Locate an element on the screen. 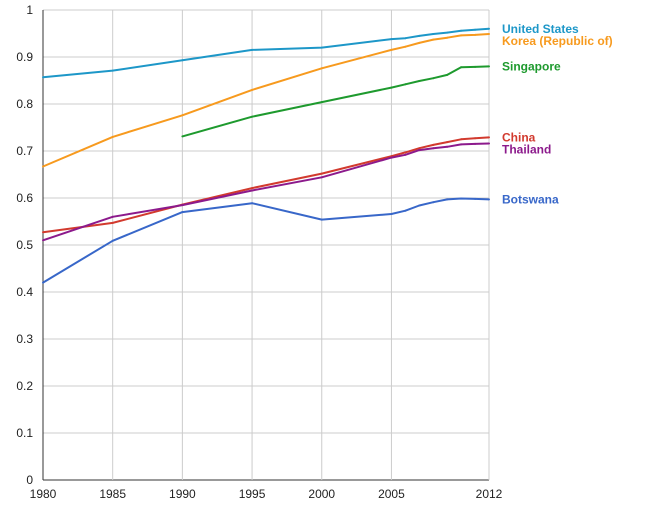 The width and height of the screenshot is (648, 509). x-tick-label: 2012 is located at coordinates (489, 494).